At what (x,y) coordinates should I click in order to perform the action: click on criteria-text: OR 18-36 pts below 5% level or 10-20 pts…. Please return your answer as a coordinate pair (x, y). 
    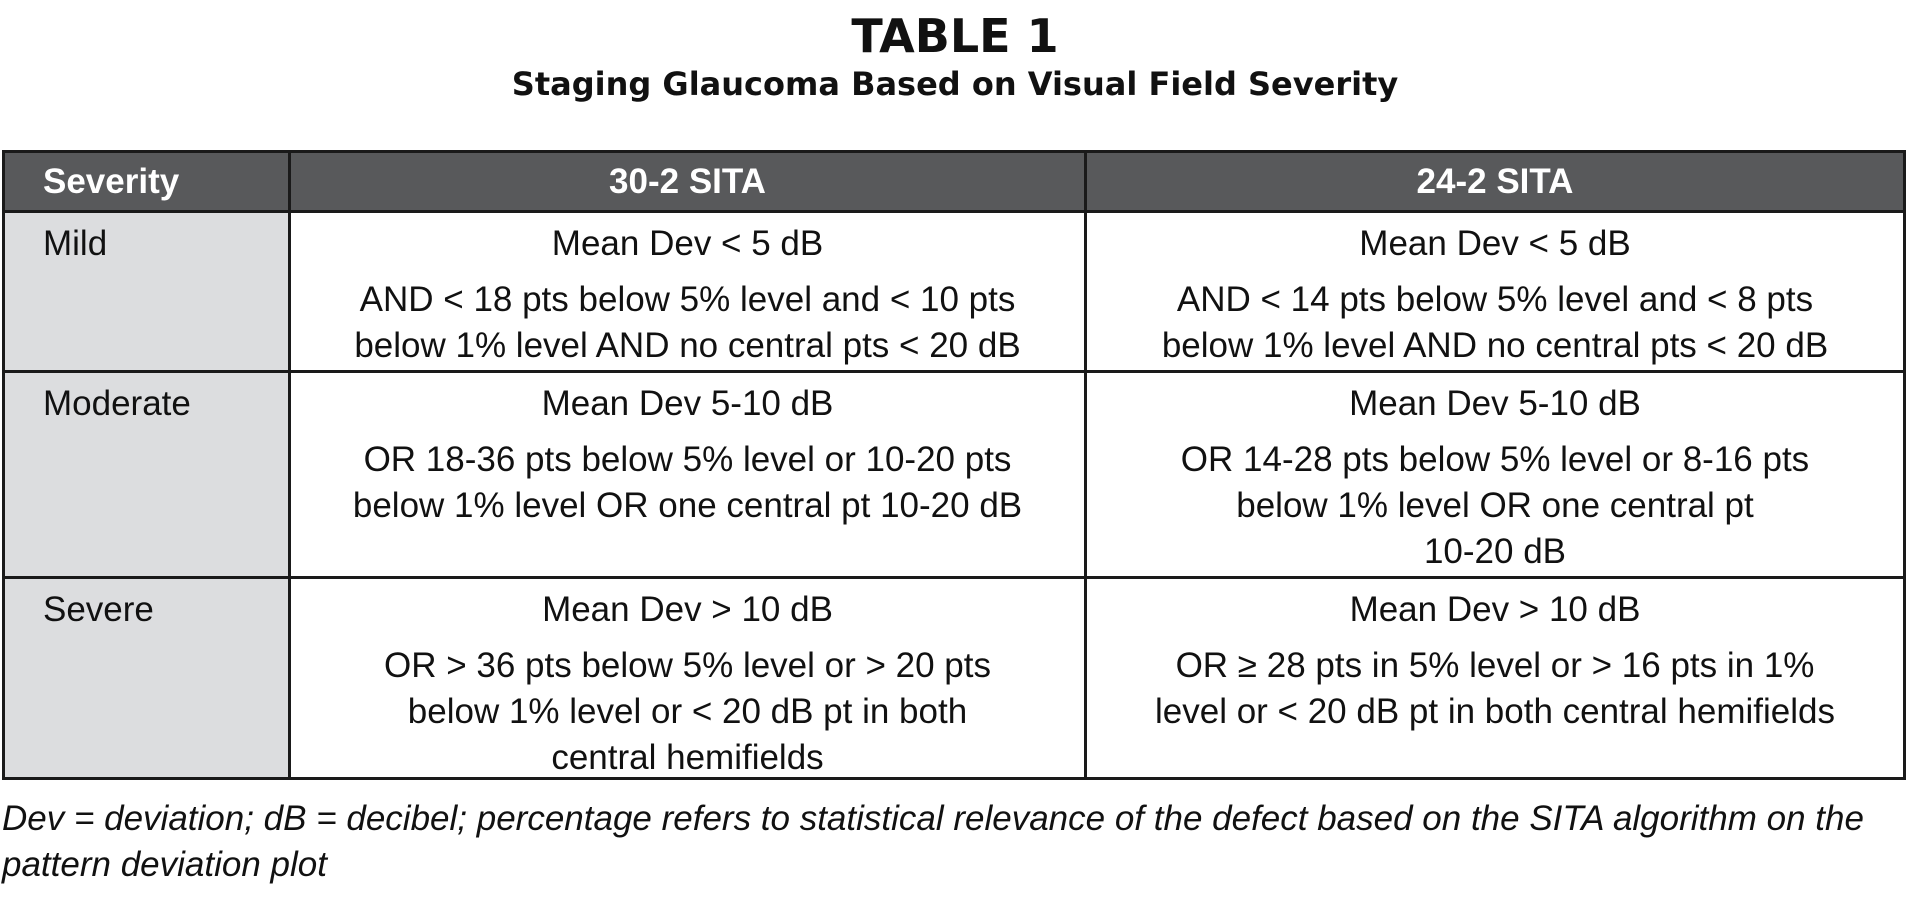
    Looking at the image, I should click on (687, 482).